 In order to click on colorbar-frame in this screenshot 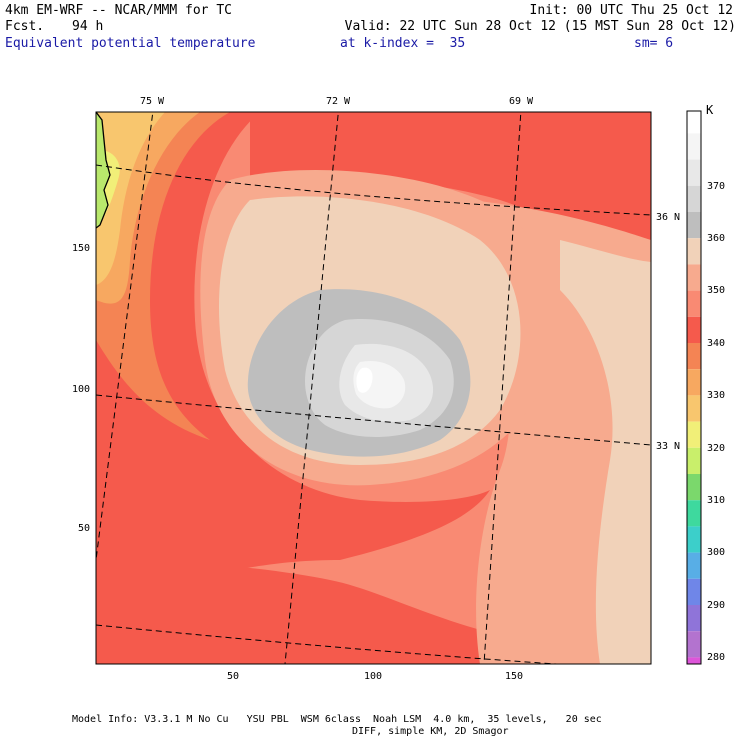, I will do `click(694, 387)`.